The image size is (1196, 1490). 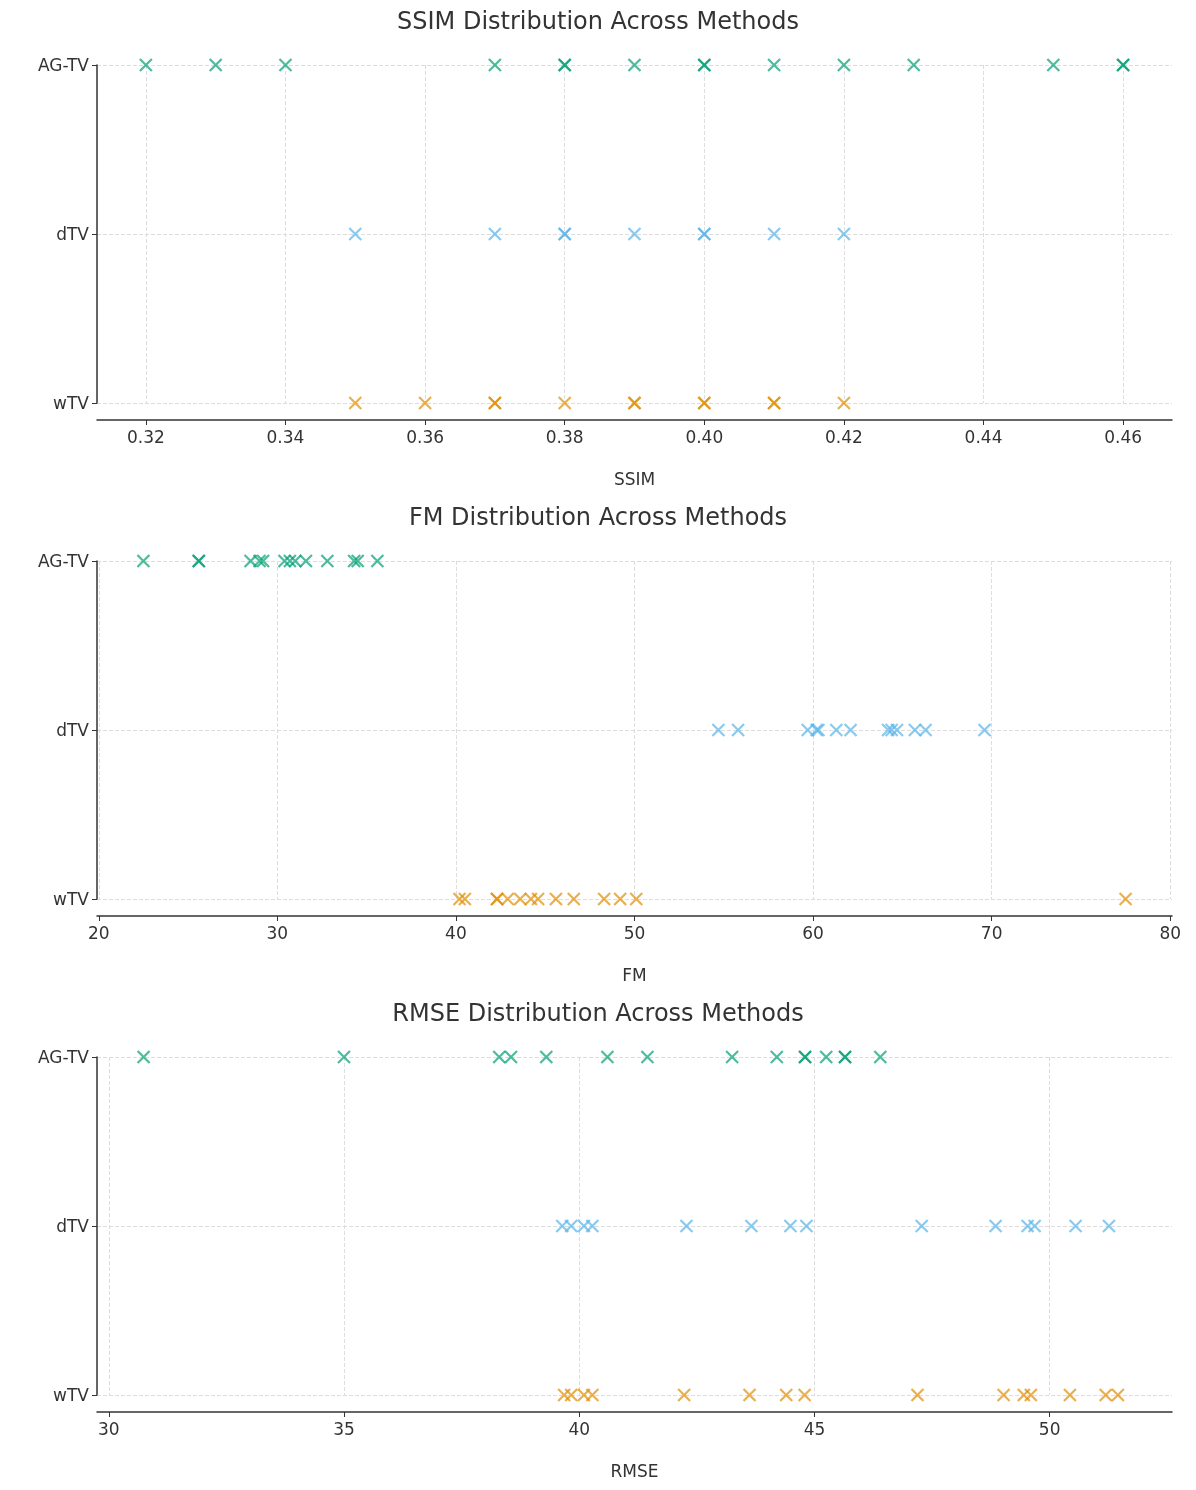 I want to click on x-axis-title: SSIM, so click(x=634, y=478).